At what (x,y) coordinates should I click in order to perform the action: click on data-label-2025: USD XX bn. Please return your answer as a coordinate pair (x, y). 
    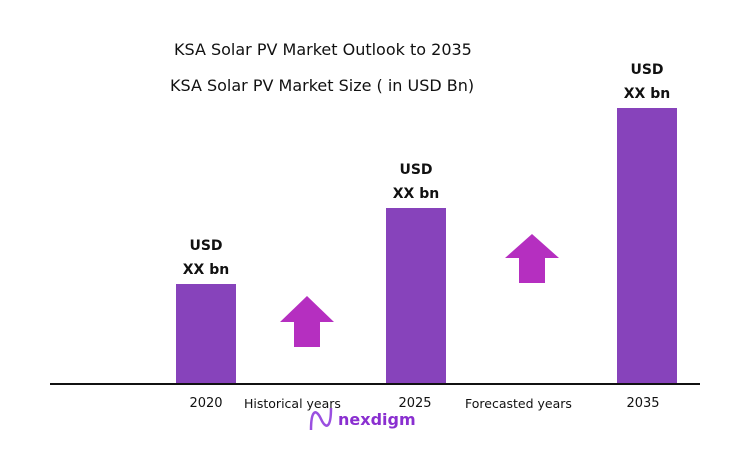
    Looking at the image, I should click on (416, 182).